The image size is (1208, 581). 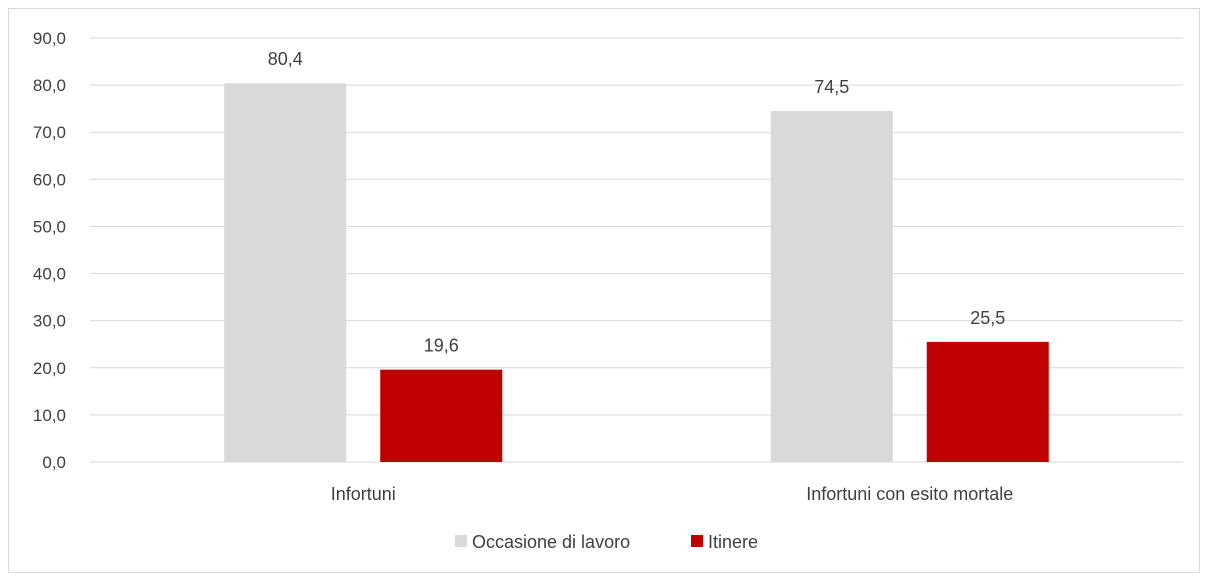 What do you see at coordinates (285, 59) in the screenshot?
I see `data-label: 80,4` at bounding box center [285, 59].